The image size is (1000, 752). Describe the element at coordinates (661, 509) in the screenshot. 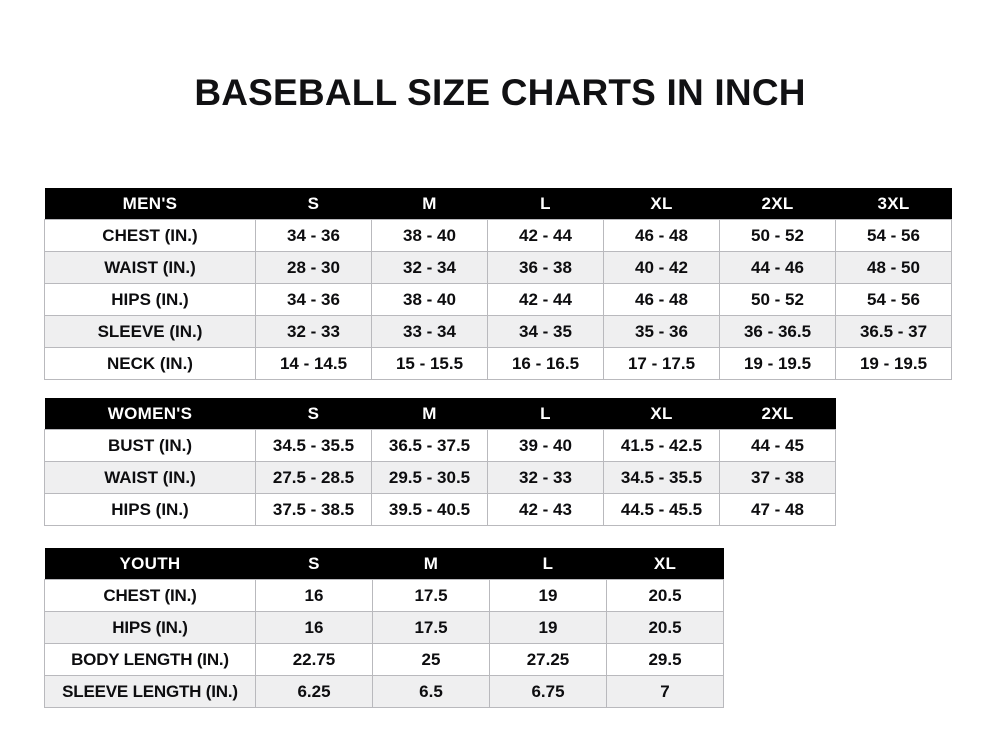

I see `measurement-value: 44.5 - 45.5` at that location.